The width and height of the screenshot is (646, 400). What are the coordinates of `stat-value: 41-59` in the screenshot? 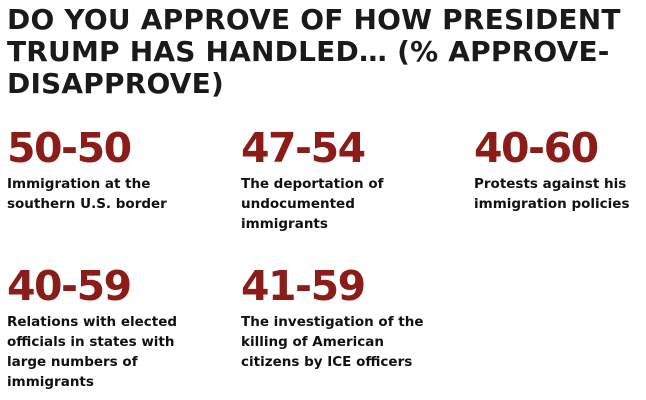 It's located at (303, 286).